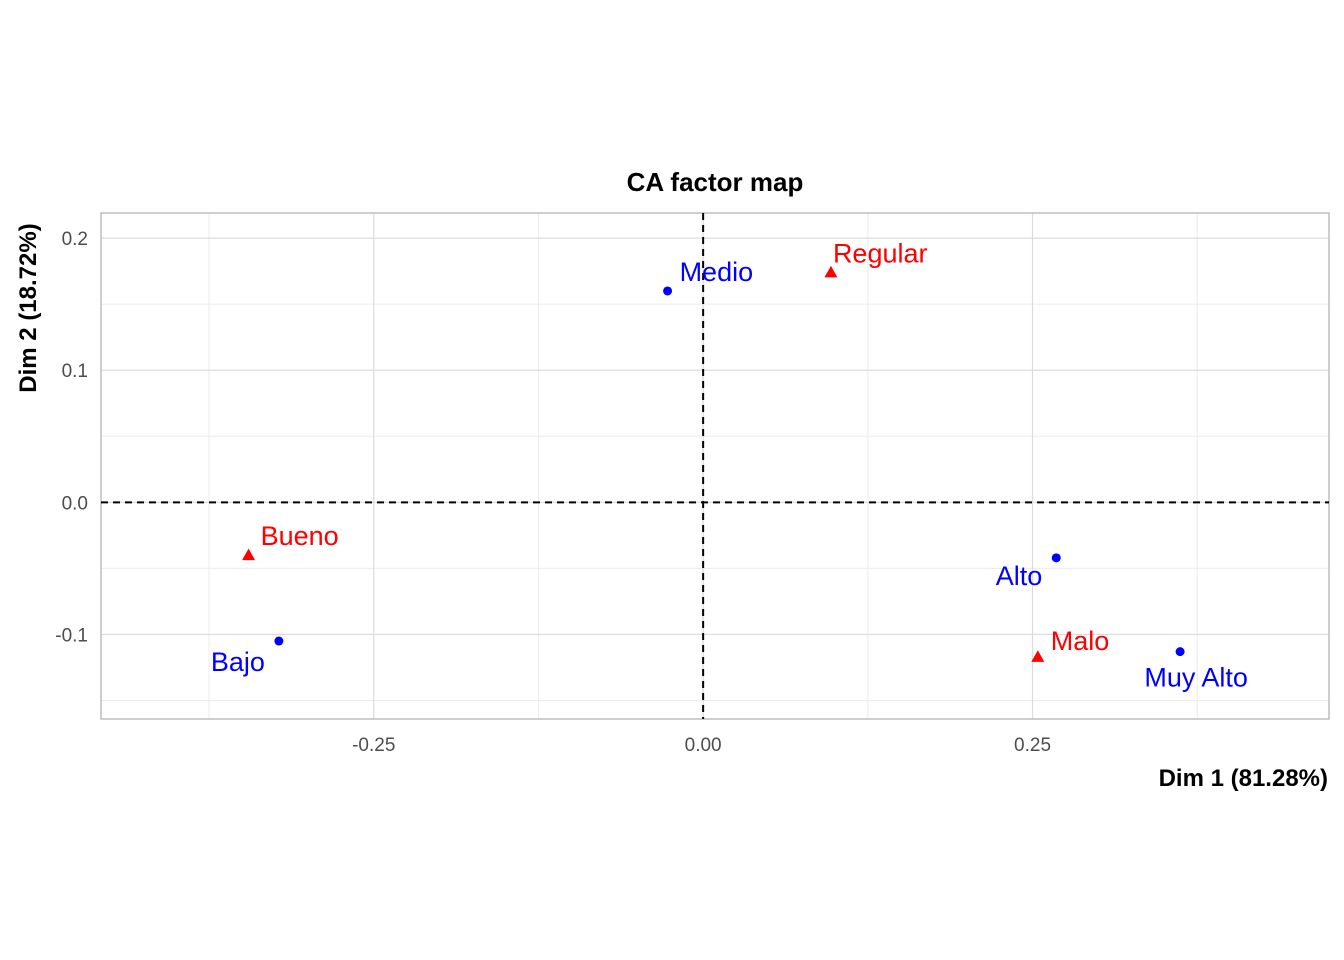 The image size is (1344, 960). What do you see at coordinates (1196, 678) in the screenshot?
I see `point-label: Muy Alto` at bounding box center [1196, 678].